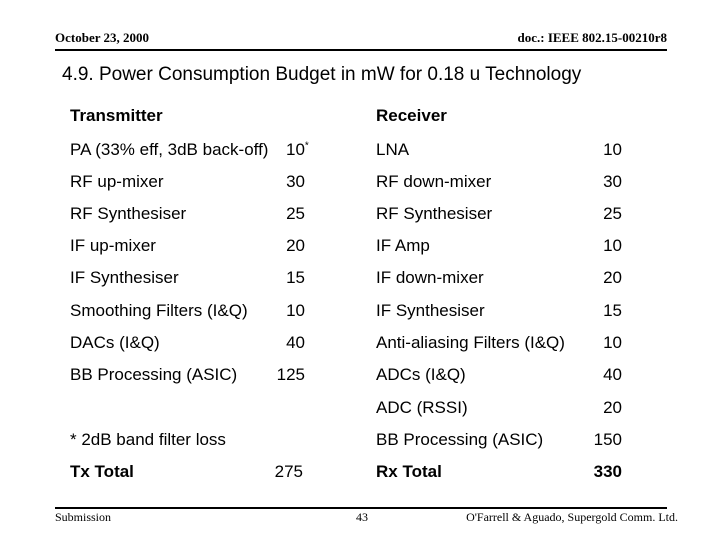  I want to click on tx-total-label: Tx Total, so click(102, 471).